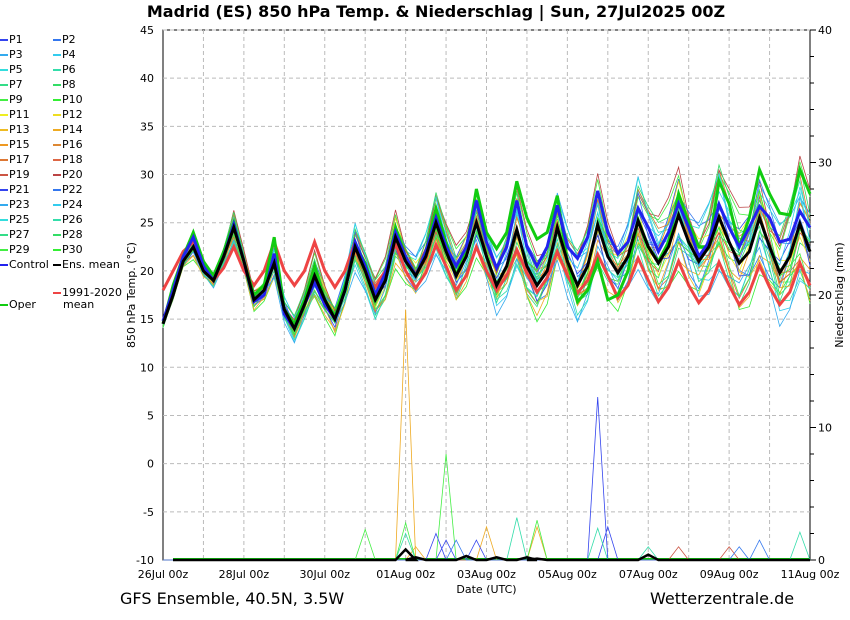 The image size is (850, 620). What do you see at coordinates (150, 464) in the screenshot?
I see `y-tick-label: 0` at bounding box center [150, 464].